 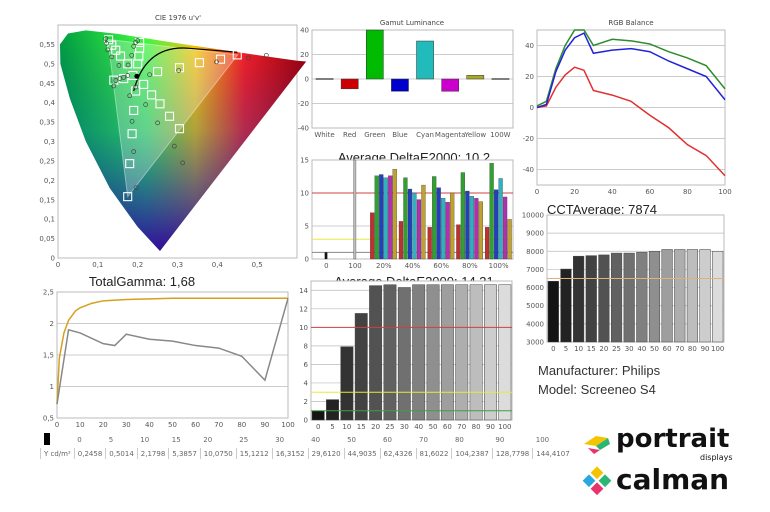 What do you see at coordinates (423, 440) in the screenshot?
I see `header-cell: 70` at bounding box center [423, 440].